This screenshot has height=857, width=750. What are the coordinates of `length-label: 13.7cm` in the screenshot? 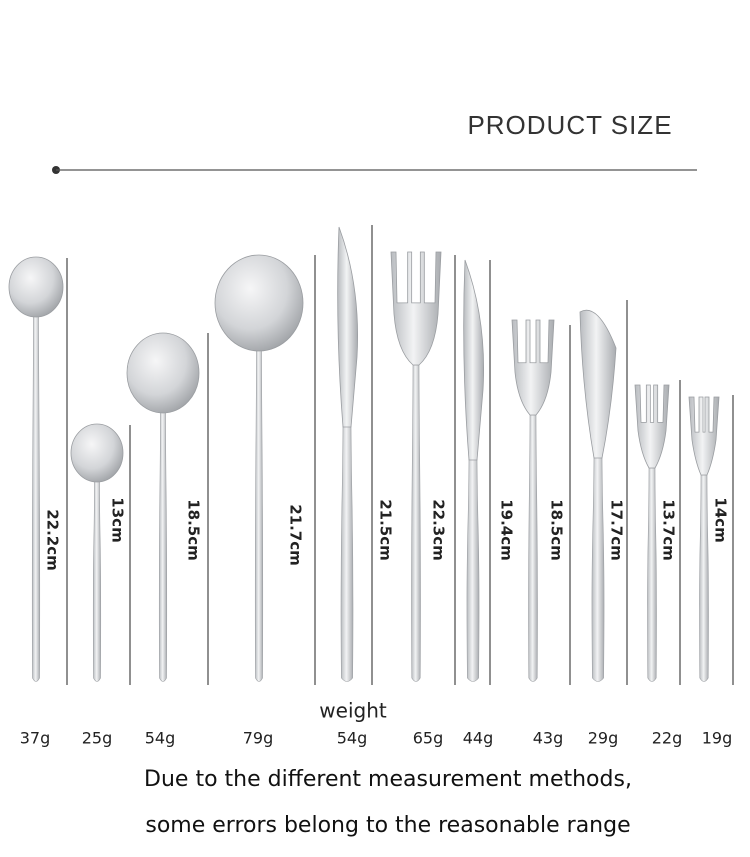 It's located at (669, 530).